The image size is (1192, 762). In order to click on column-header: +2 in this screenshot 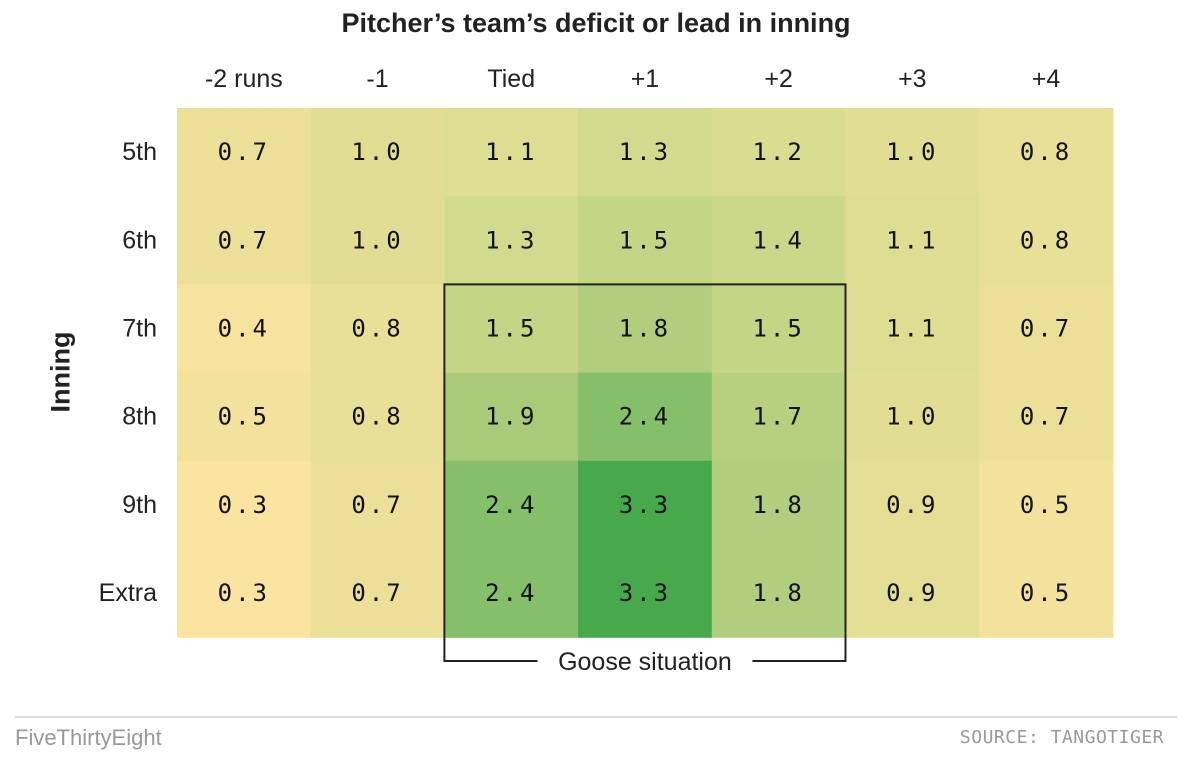, I will do `click(778, 79)`.